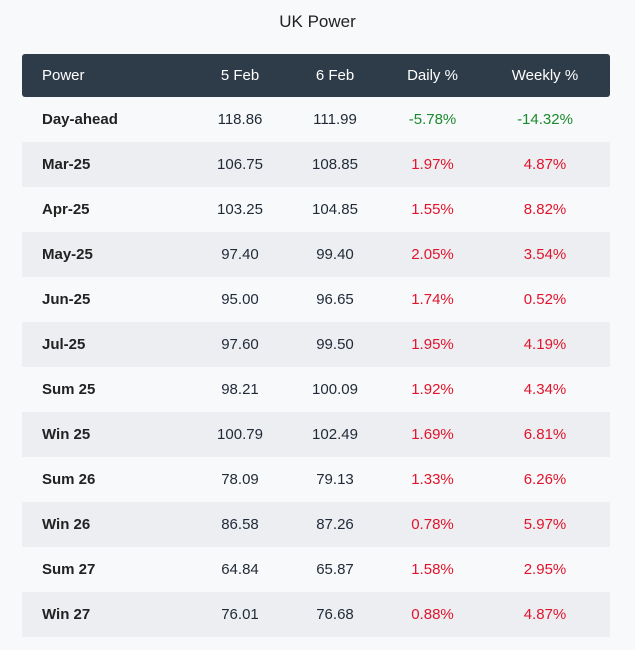 The image size is (635, 650). I want to click on cell-daily-pct: 1.69%, so click(432, 434).